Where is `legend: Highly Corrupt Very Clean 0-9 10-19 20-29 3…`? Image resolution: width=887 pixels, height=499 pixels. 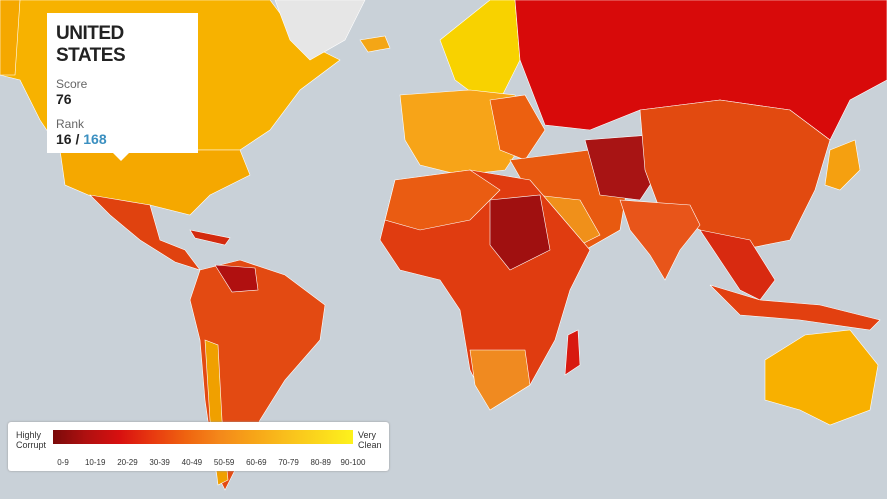
legend: Highly Corrupt Very Clean 0-9 10-19 20-29 3… is located at coordinates (198, 446).